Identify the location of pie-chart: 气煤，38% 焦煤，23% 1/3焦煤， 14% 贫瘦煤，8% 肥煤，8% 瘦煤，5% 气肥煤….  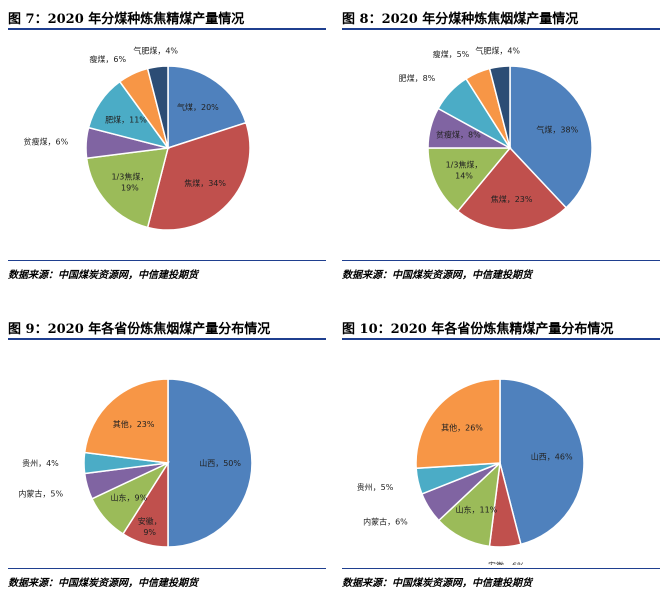
(496, 138).